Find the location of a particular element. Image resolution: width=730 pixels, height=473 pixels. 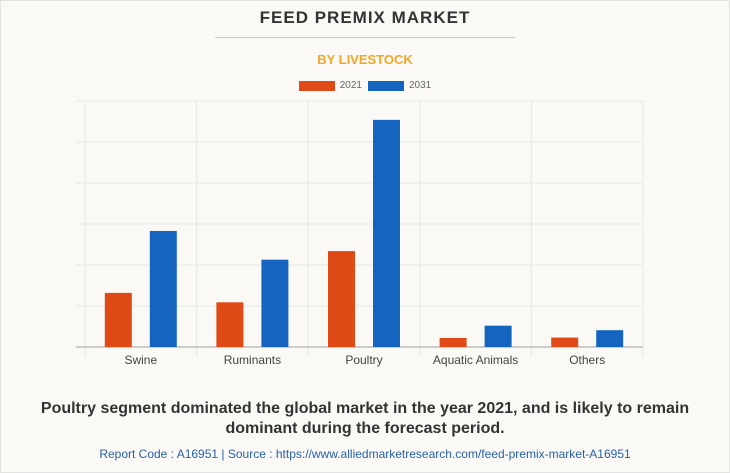

x-tick-label: Poultry is located at coordinates (363, 360).